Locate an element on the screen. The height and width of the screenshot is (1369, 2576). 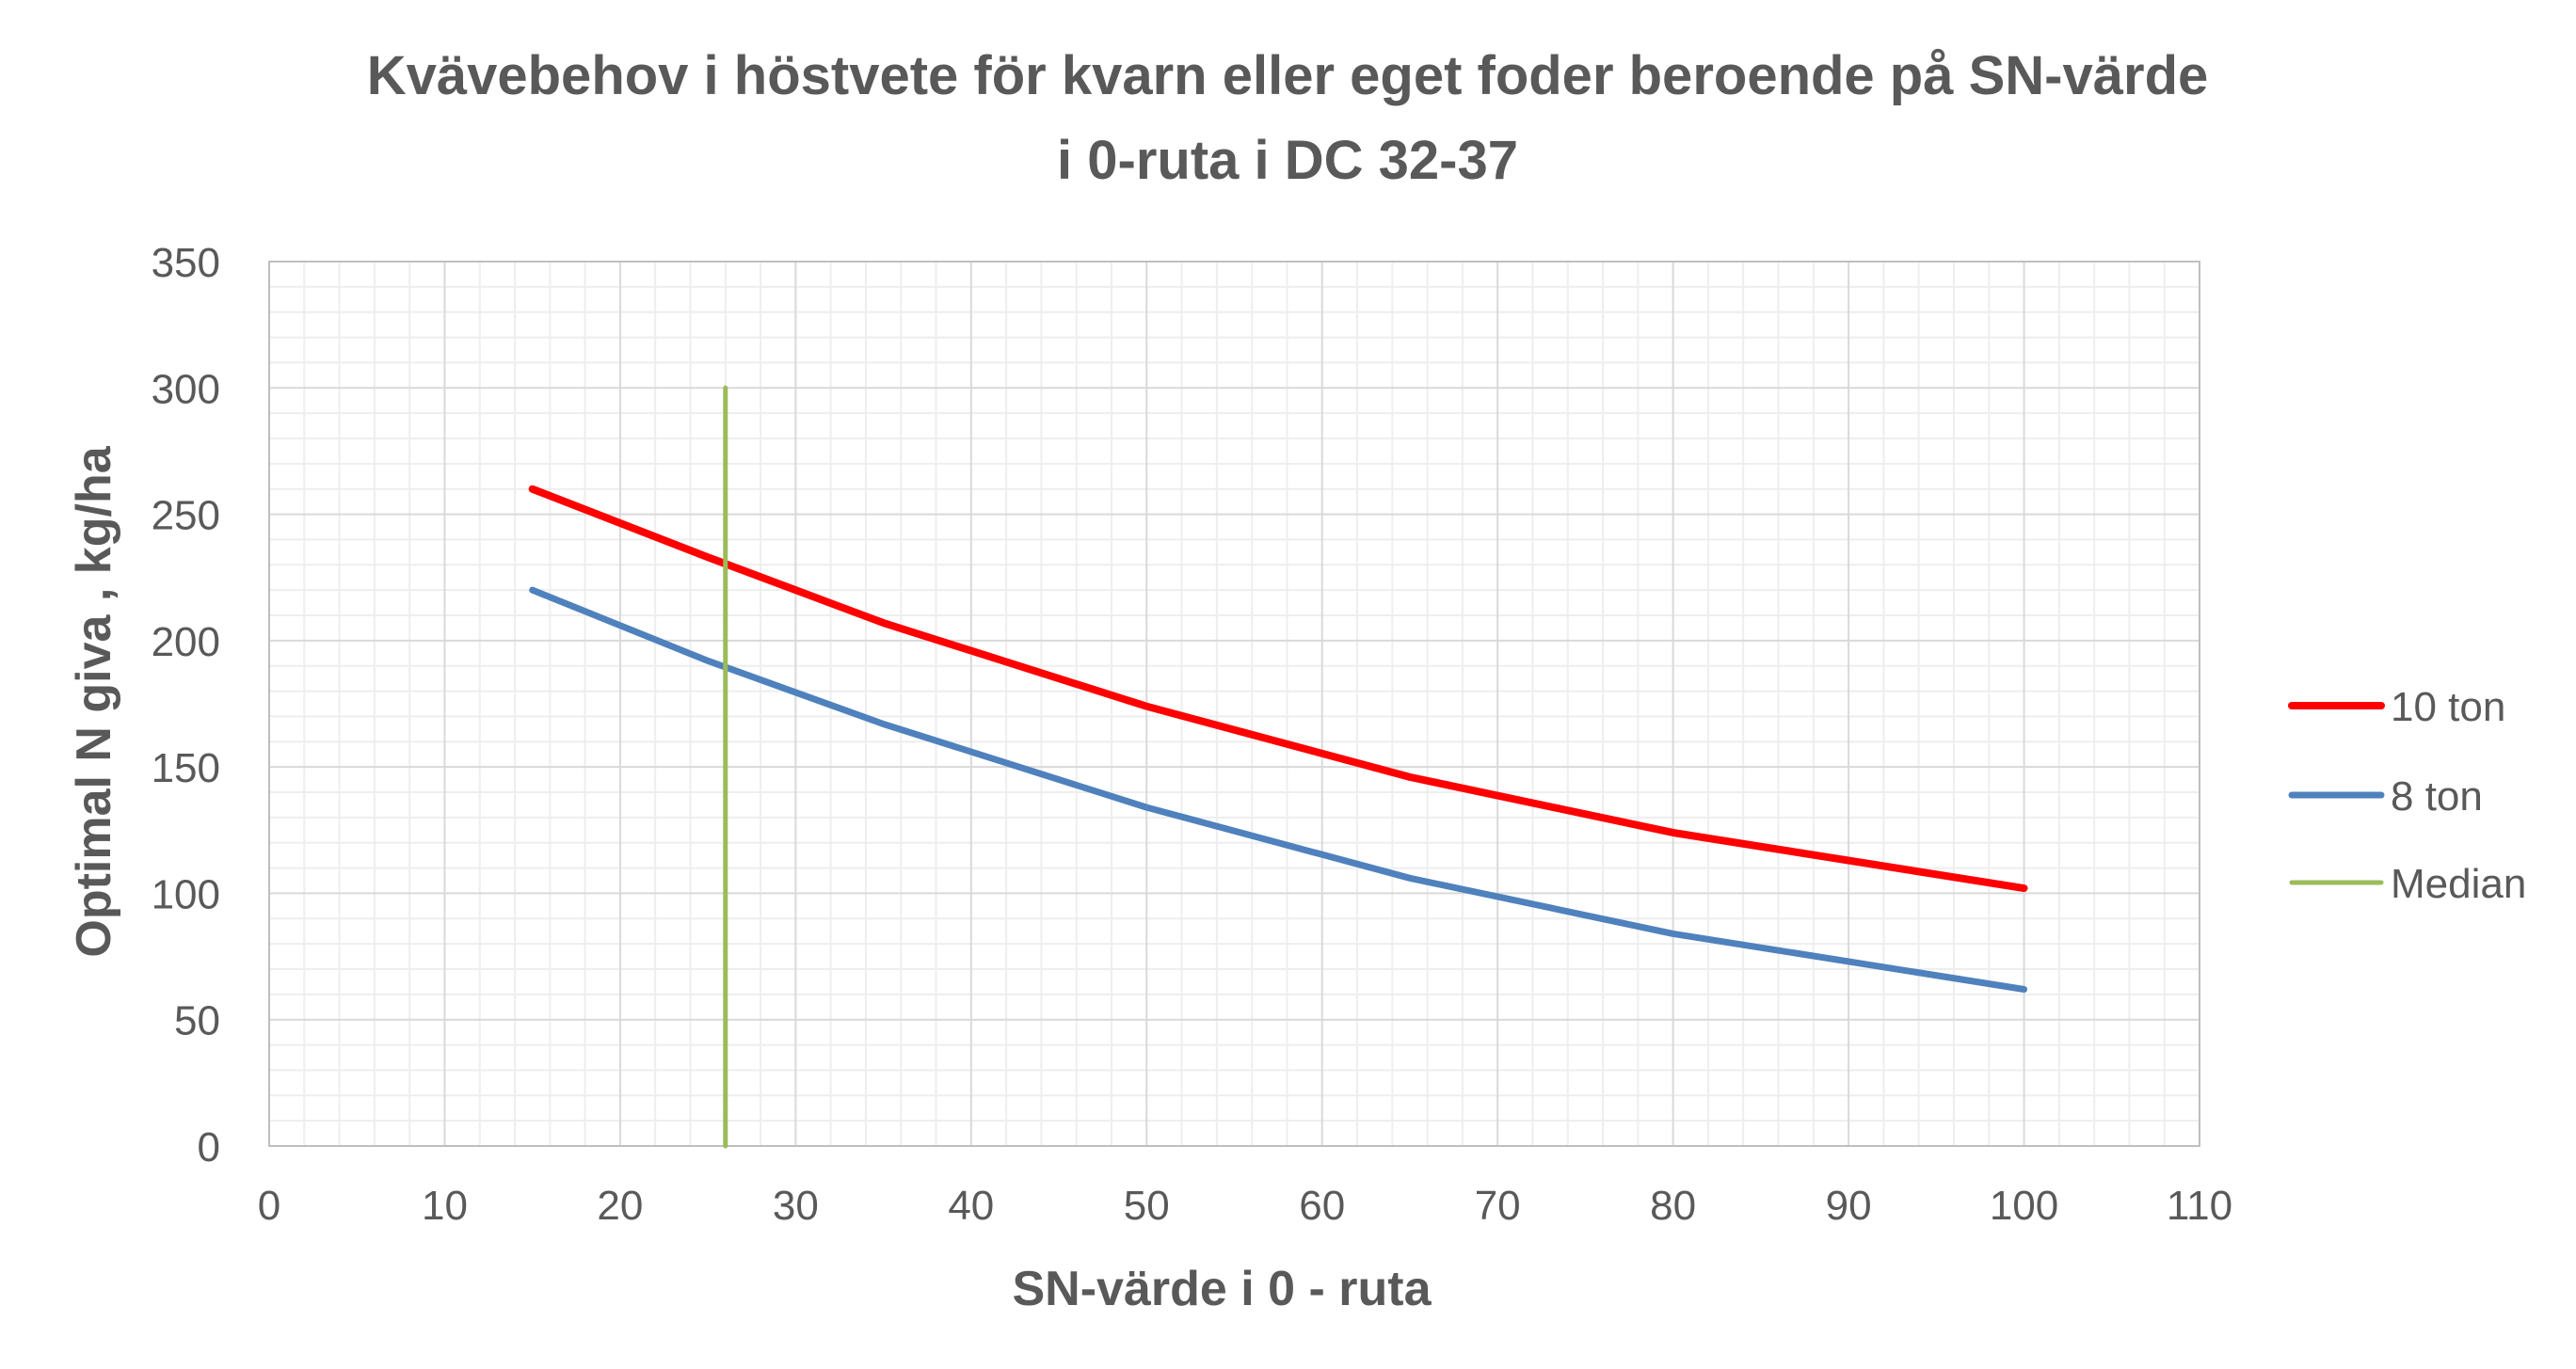
x-tick-label: 40 is located at coordinates (971, 1206).